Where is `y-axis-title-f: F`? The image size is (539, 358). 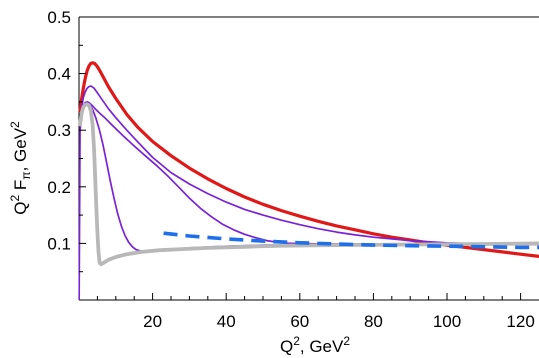 y-axis-title-f: F is located at coordinates (20, 187).